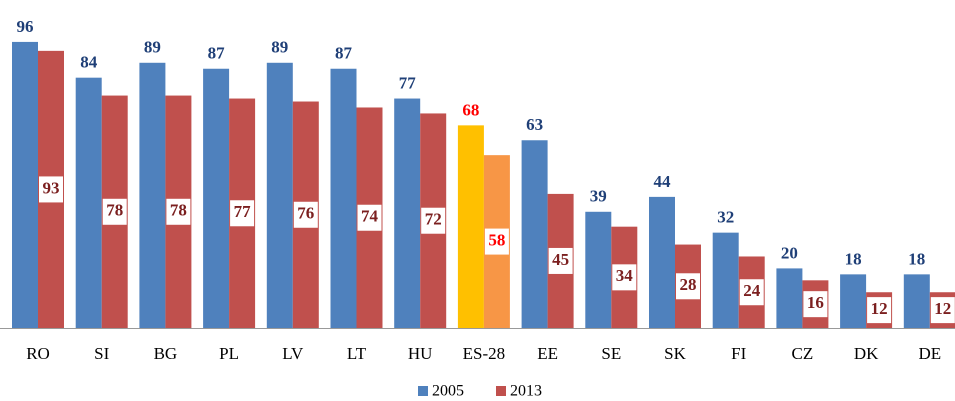 This screenshot has height=401, width=955. I want to click on x-tick-label: PL, so click(229, 353).